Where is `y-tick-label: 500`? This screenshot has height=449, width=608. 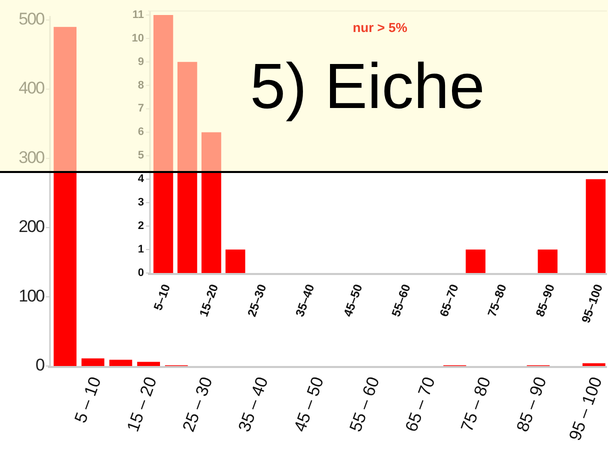 y-tick-label: 500 is located at coordinates (31, 18).